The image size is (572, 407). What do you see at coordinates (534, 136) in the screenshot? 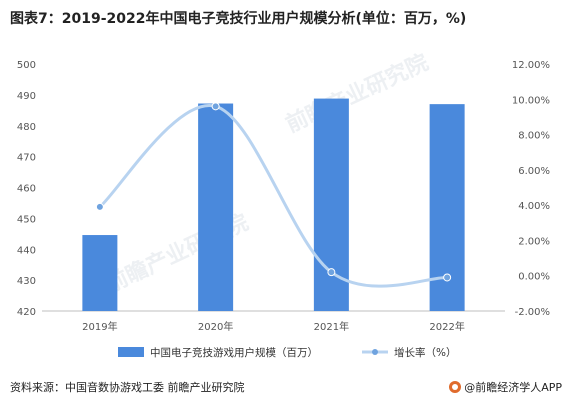
I see `right-tick-5: 8.00%` at bounding box center [534, 136].